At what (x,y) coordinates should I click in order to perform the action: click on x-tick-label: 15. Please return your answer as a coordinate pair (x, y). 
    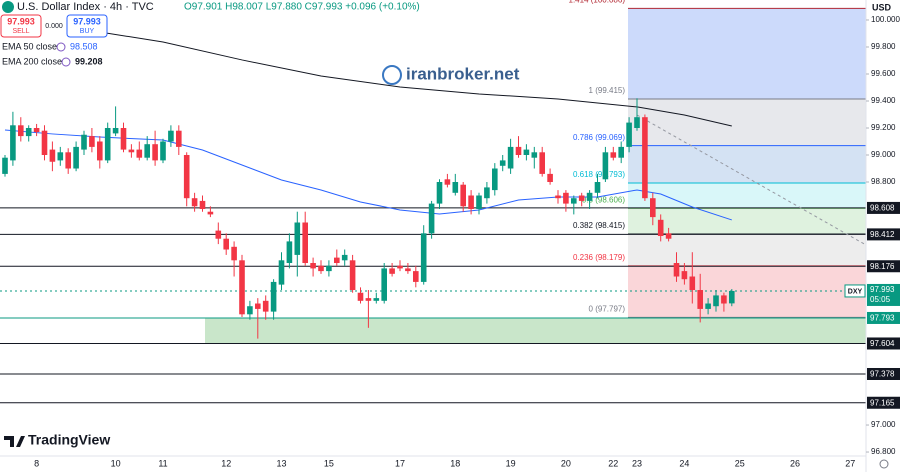
    Looking at the image, I should click on (329, 463).